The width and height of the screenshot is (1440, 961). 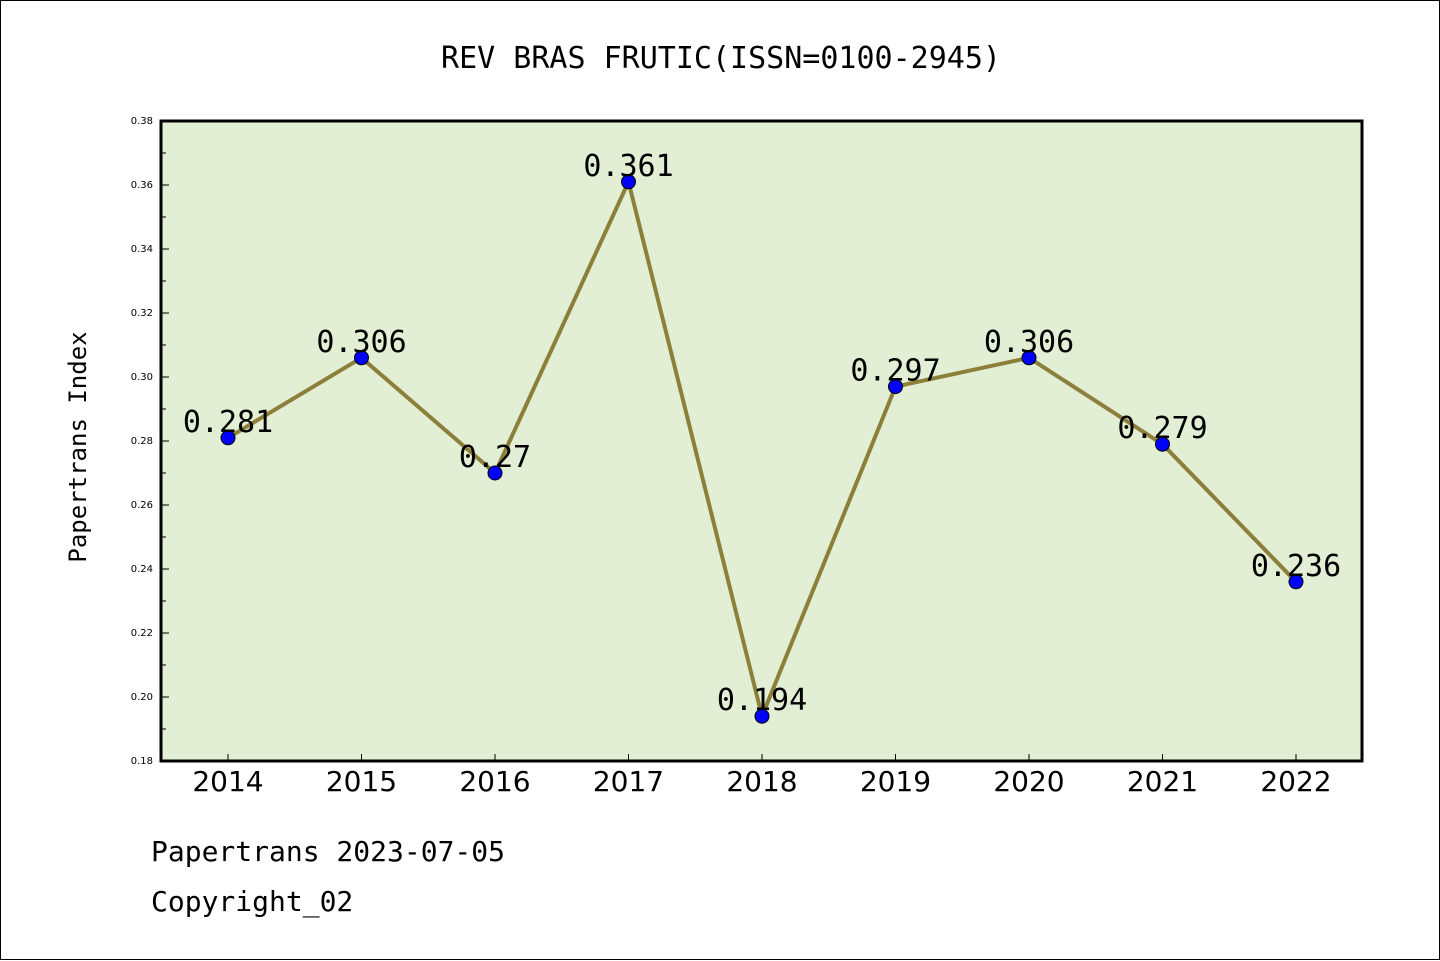 I want to click on data-label: 0.361, so click(x=628, y=166).